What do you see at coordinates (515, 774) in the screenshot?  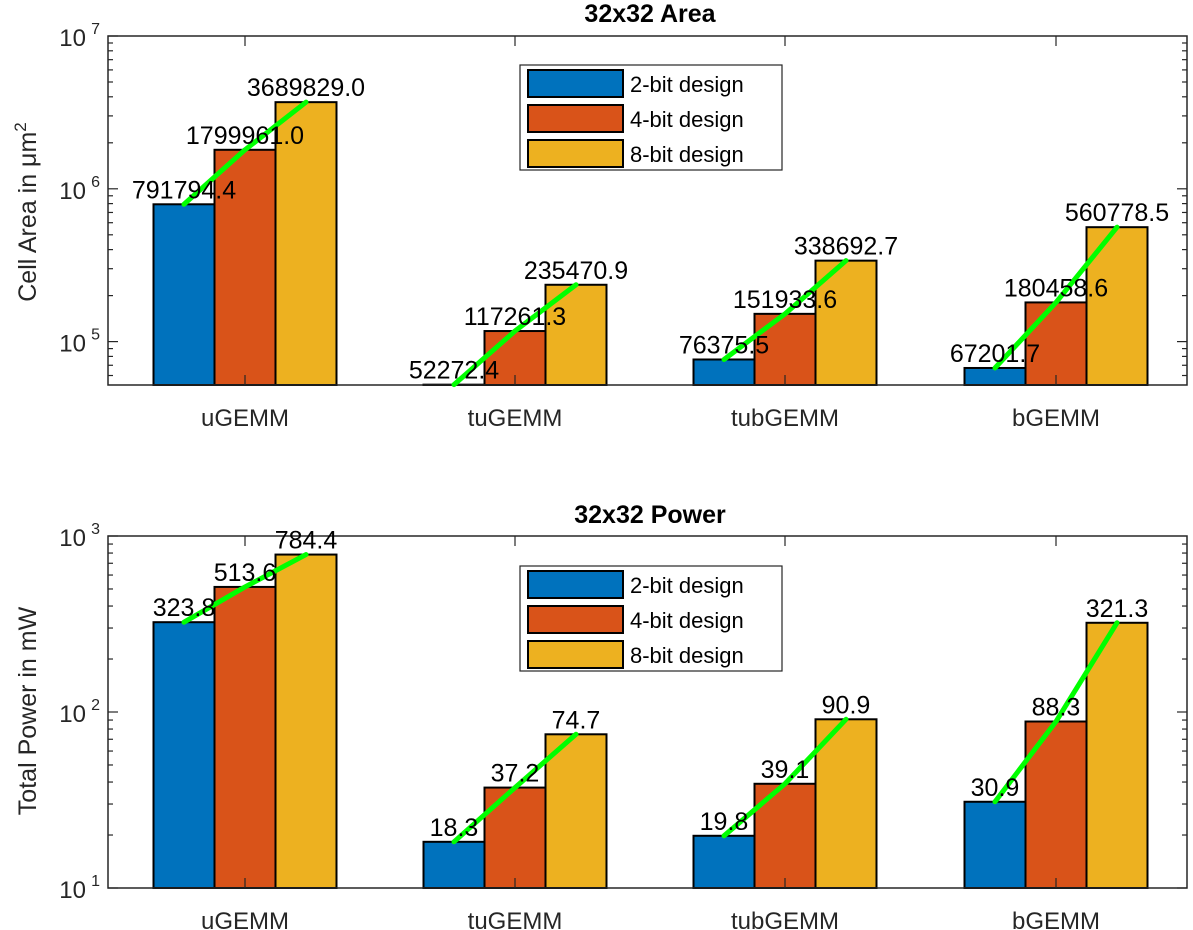 I see `data-label: 37.2` at bounding box center [515, 774].